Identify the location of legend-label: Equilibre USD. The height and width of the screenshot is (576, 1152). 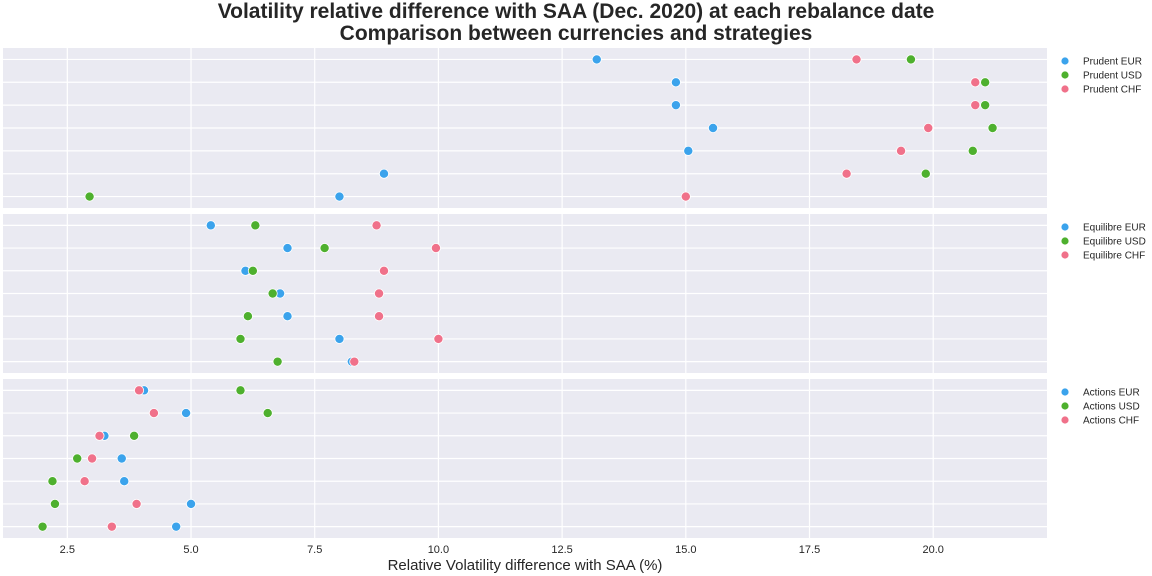
(1114, 242).